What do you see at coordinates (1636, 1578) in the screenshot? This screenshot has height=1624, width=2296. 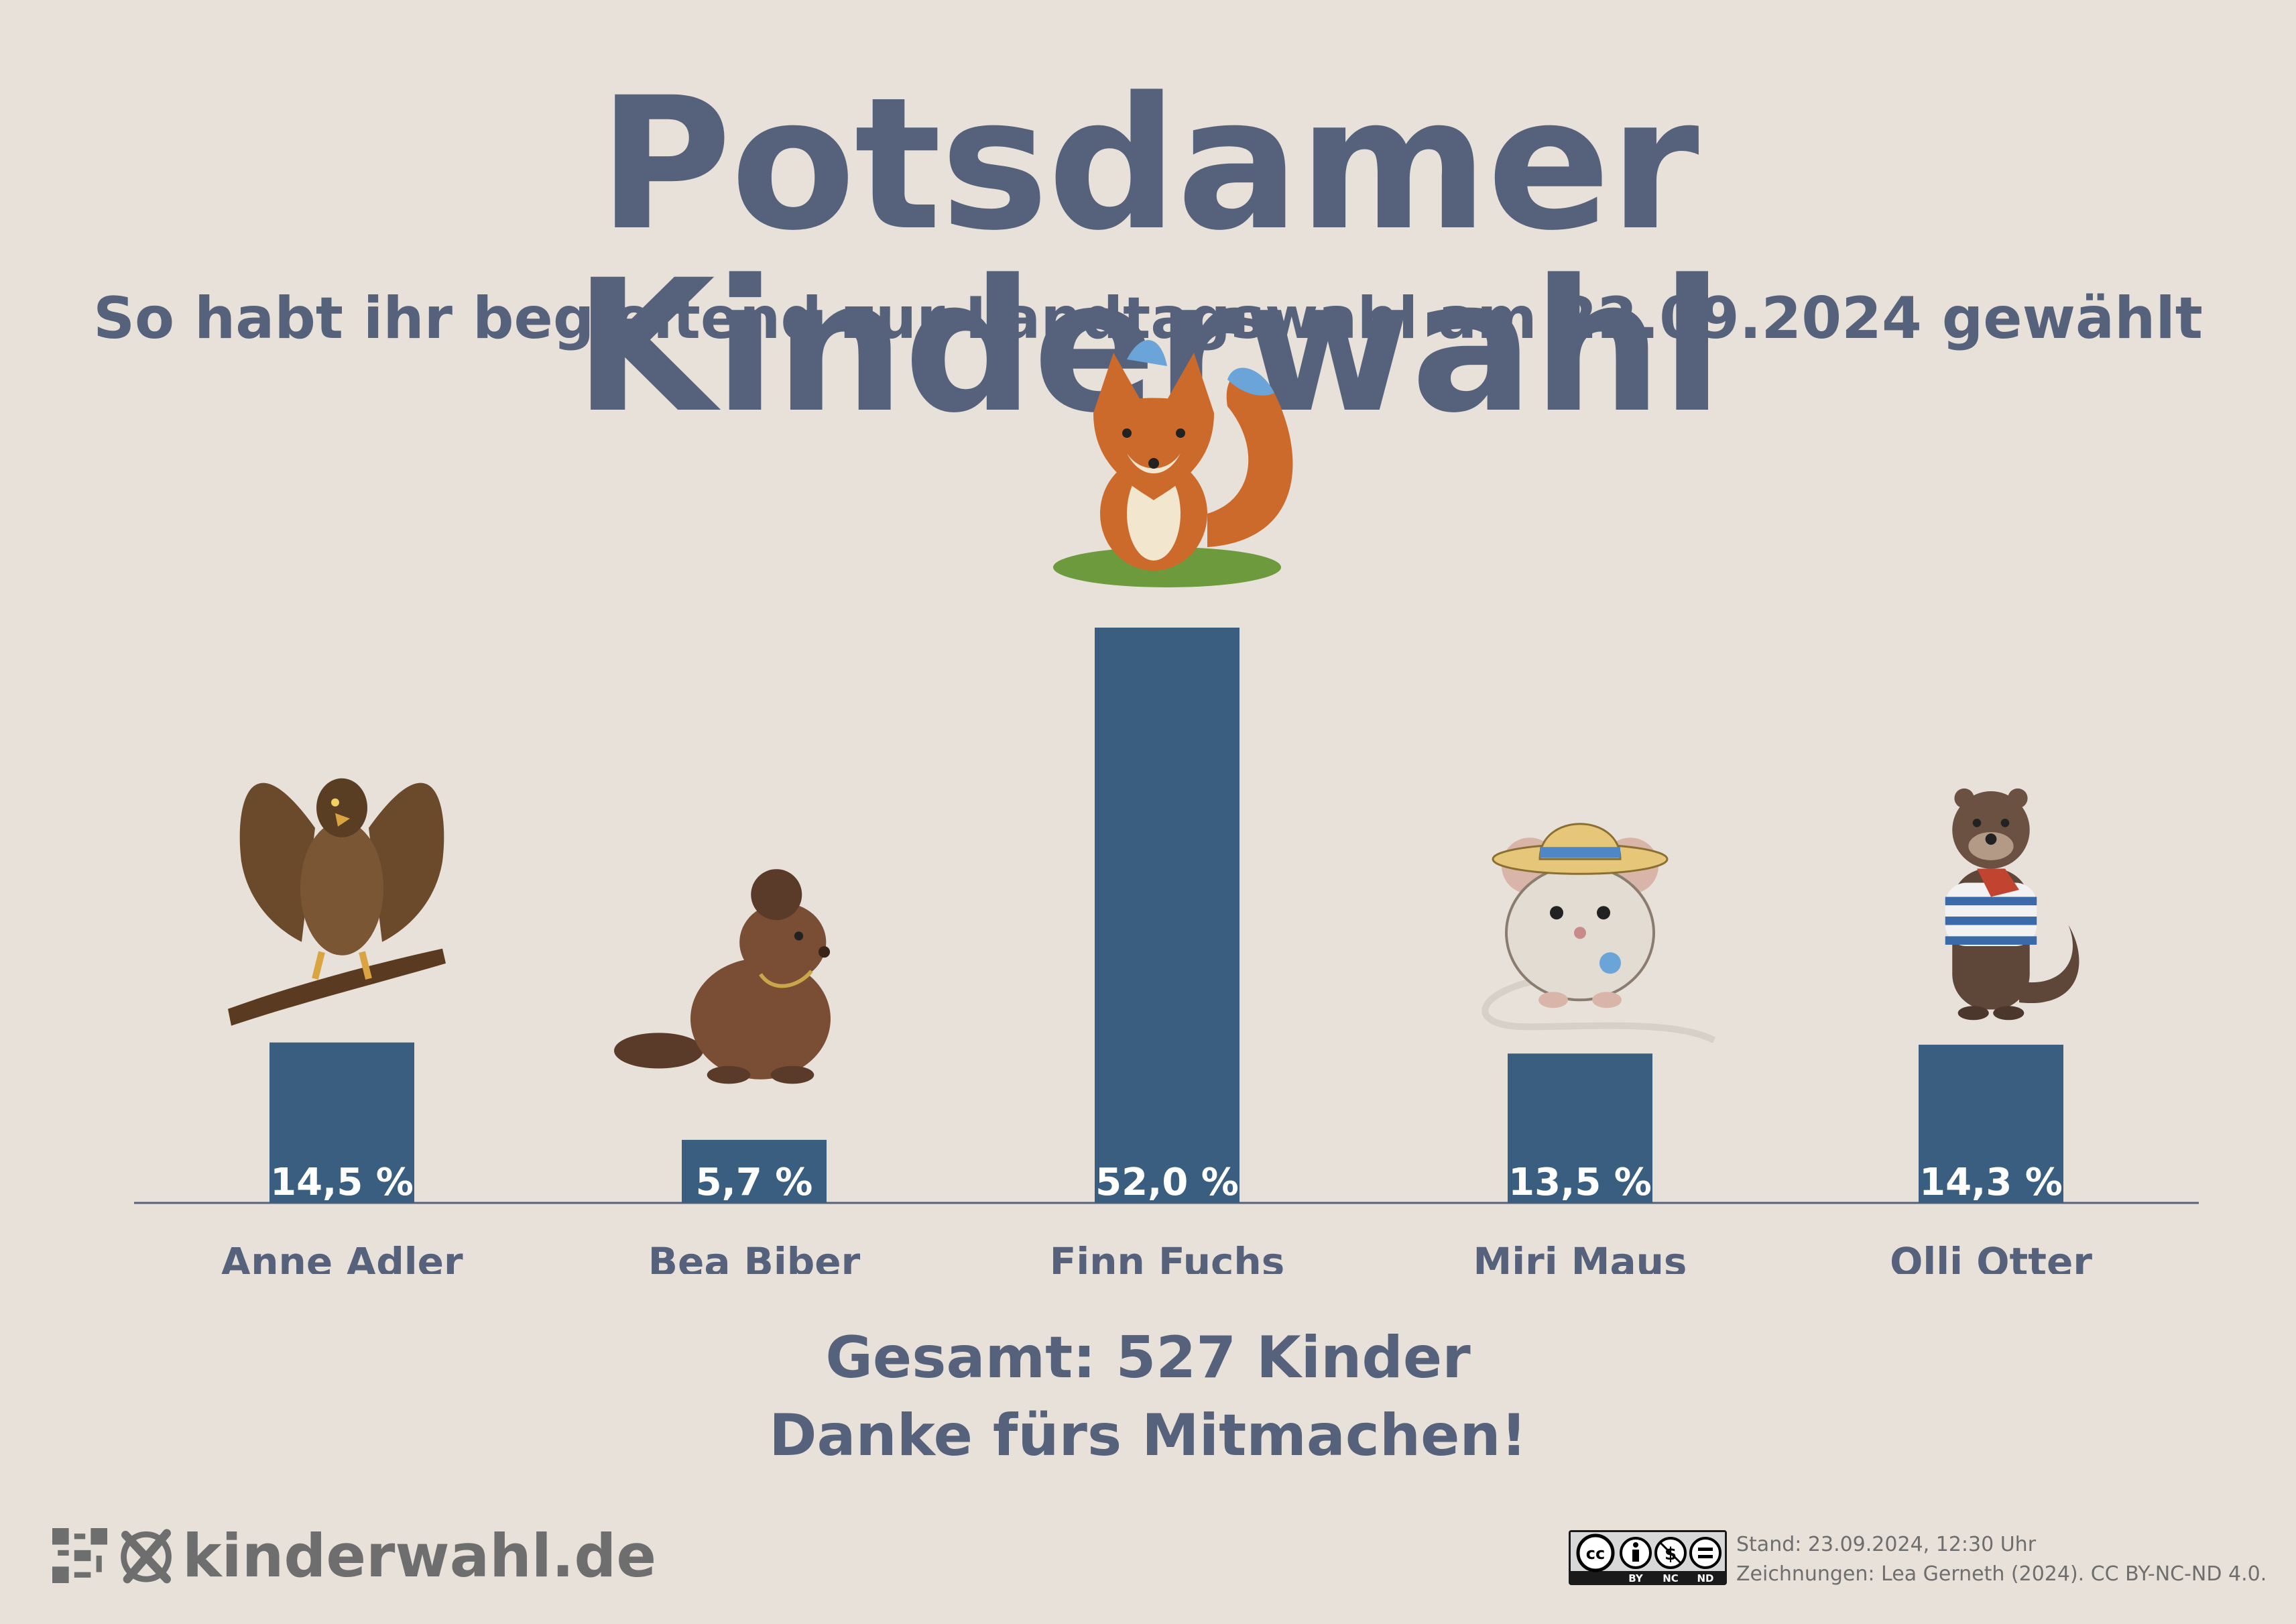 I see `license-by: BY` at bounding box center [1636, 1578].